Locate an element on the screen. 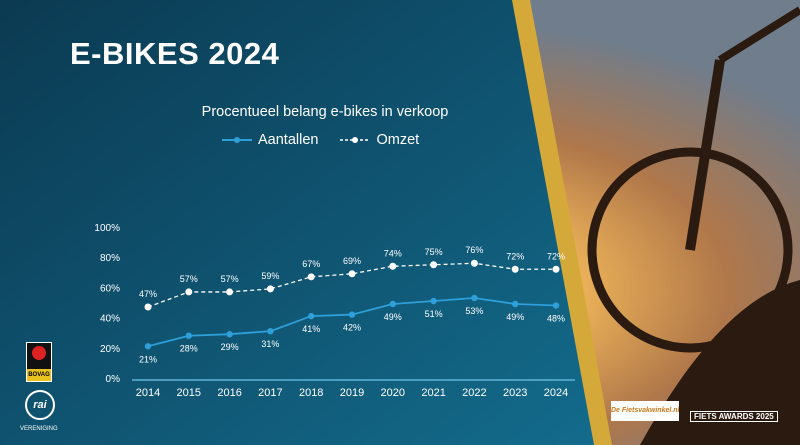 The image size is (800, 445). x-tick-label: 2019 is located at coordinates (352, 393).